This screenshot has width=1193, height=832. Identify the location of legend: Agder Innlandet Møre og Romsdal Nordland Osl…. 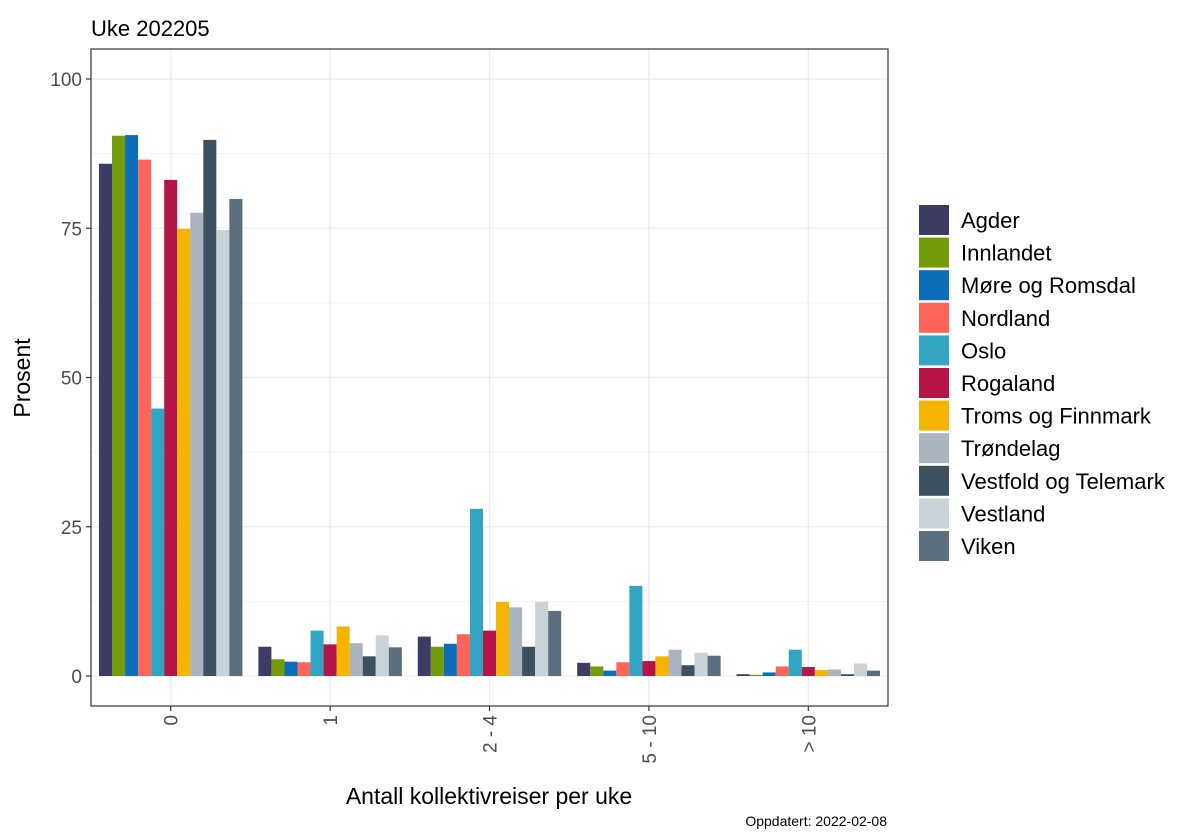
(1042, 383).